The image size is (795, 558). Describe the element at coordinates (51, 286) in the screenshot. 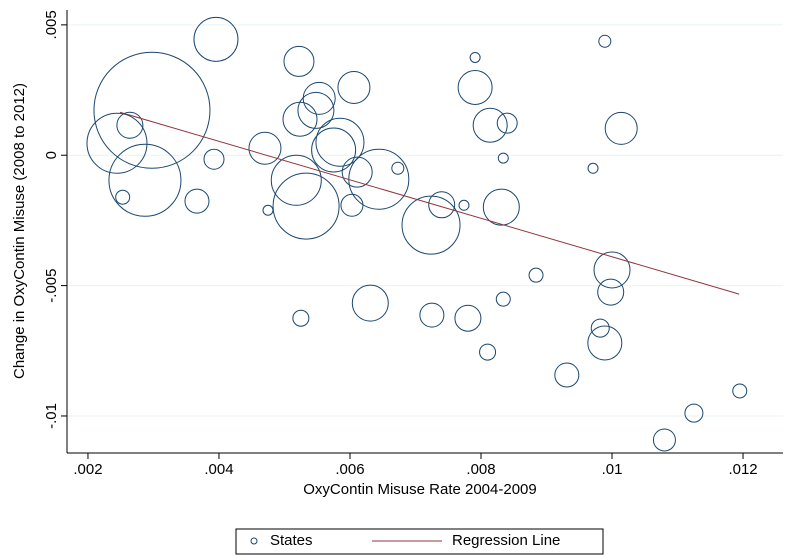

I see `y-tick-label: -.005` at that location.